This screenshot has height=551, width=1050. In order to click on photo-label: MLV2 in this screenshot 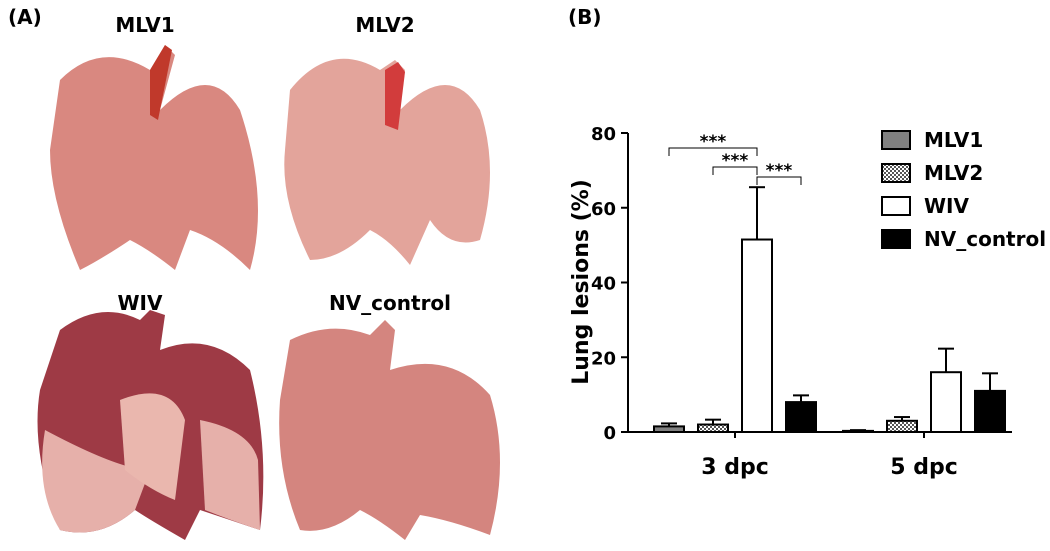, I will do `click(384, 25)`.